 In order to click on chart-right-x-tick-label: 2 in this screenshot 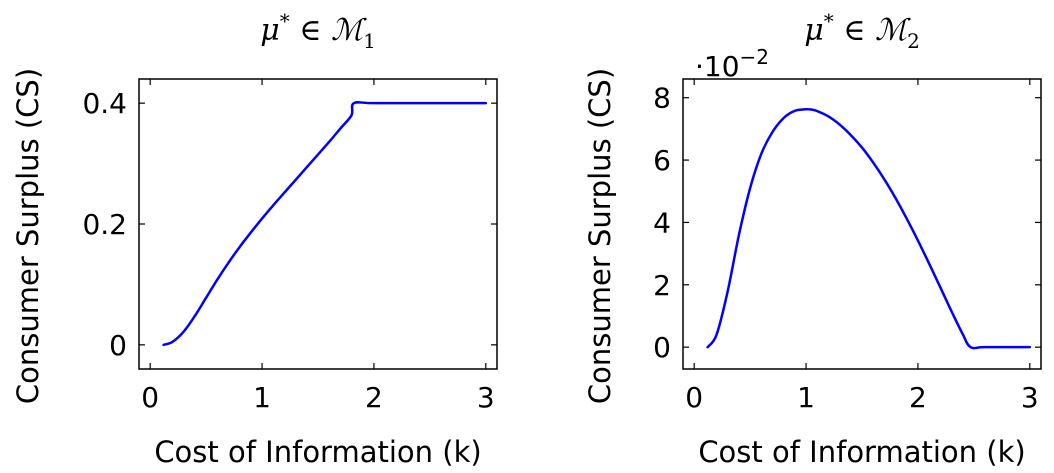, I will do `click(918, 397)`.